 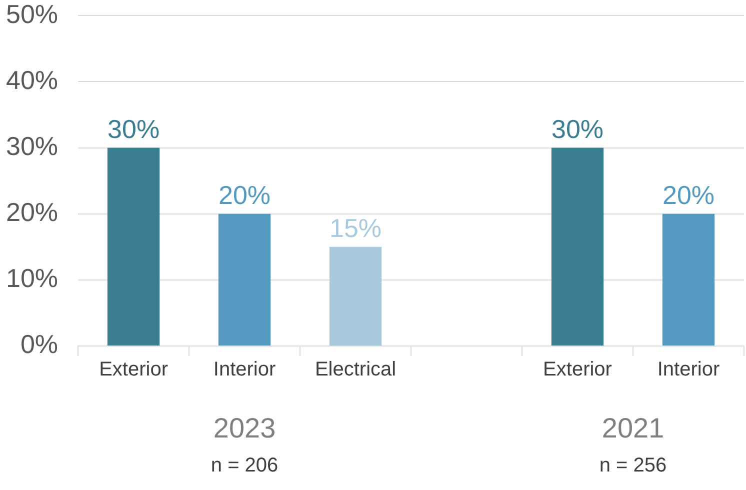 What do you see at coordinates (32, 79) in the screenshot?
I see `y-tick-label: 40%` at bounding box center [32, 79].